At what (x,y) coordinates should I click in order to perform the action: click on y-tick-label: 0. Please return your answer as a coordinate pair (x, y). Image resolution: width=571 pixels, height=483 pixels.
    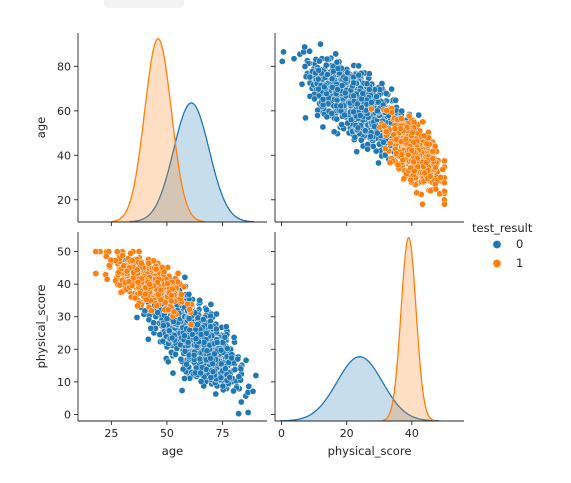
    Looking at the image, I should click on (67, 414).